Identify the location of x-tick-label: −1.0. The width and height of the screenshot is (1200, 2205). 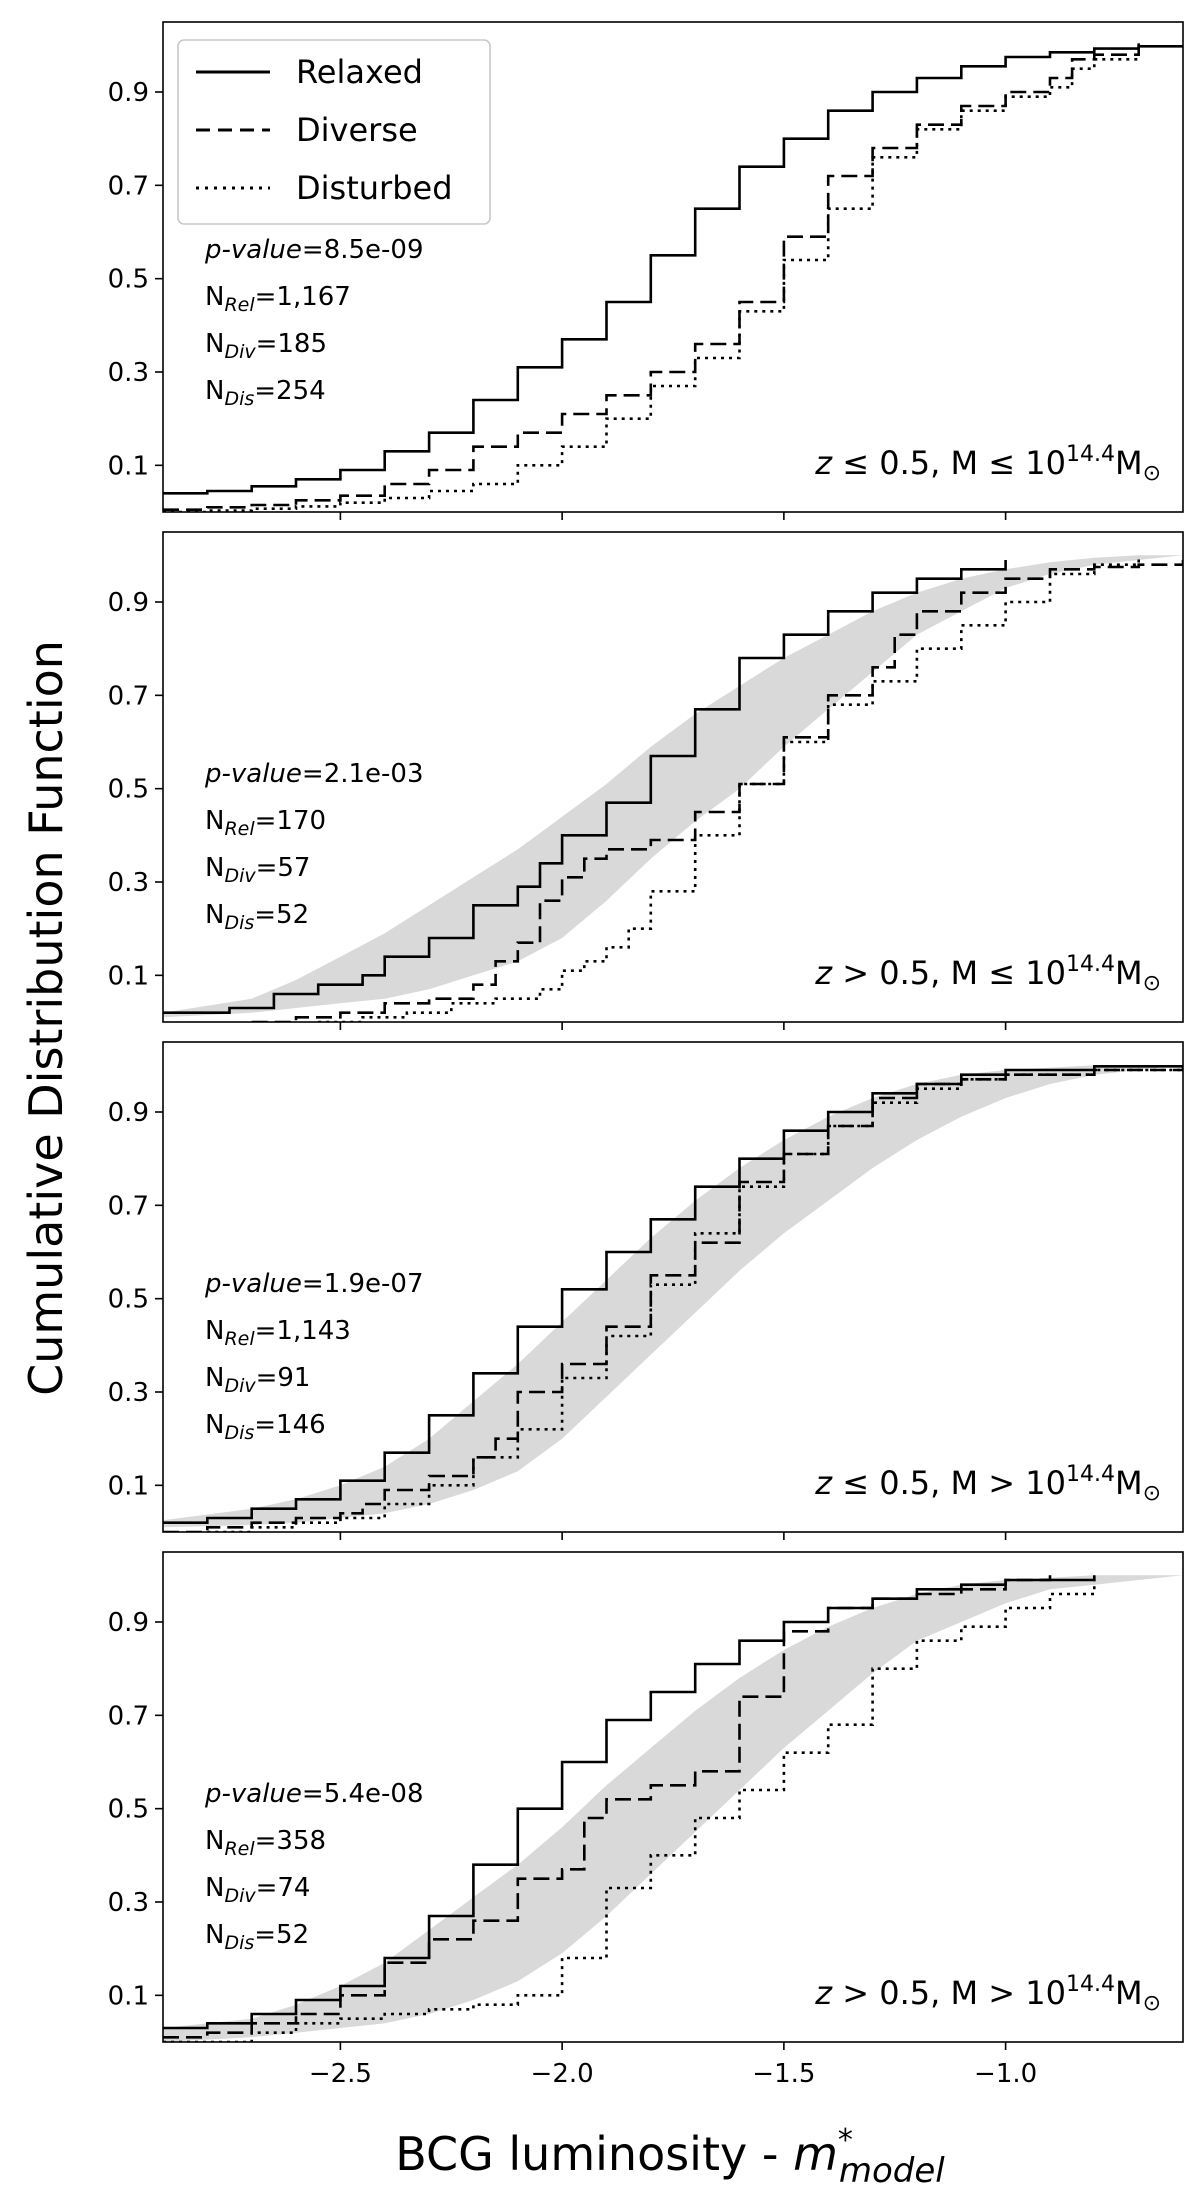
(1005, 2074).